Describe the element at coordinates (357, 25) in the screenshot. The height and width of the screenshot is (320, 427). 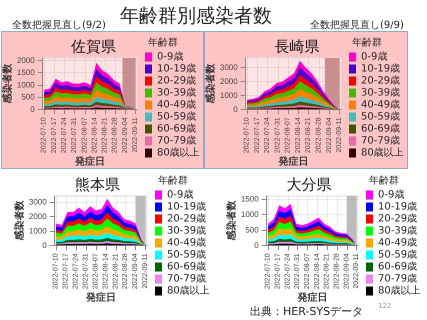
I see `text: 全数把握見直し(9/9)` at that location.